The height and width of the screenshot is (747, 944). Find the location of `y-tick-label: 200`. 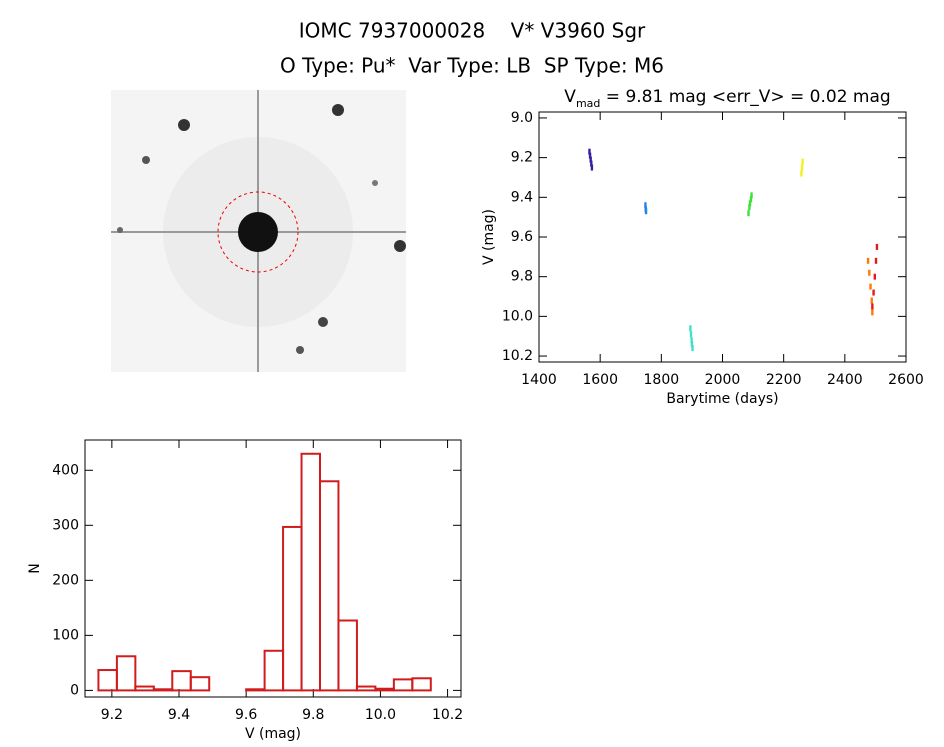

y-tick-label: 200 is located at coordinates (65, 580).